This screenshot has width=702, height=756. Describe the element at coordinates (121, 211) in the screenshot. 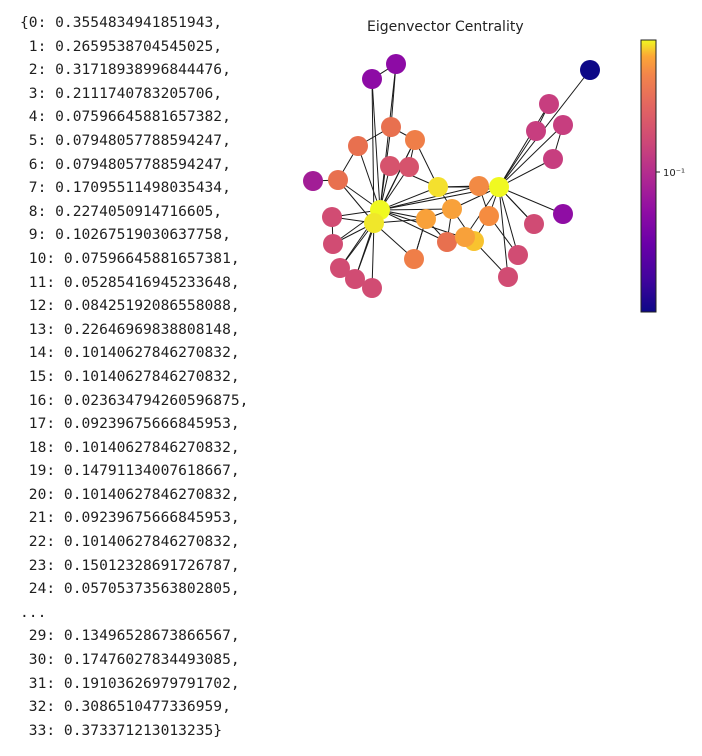

I see `output-line: 8: 0.2274050914716605,` at that location.